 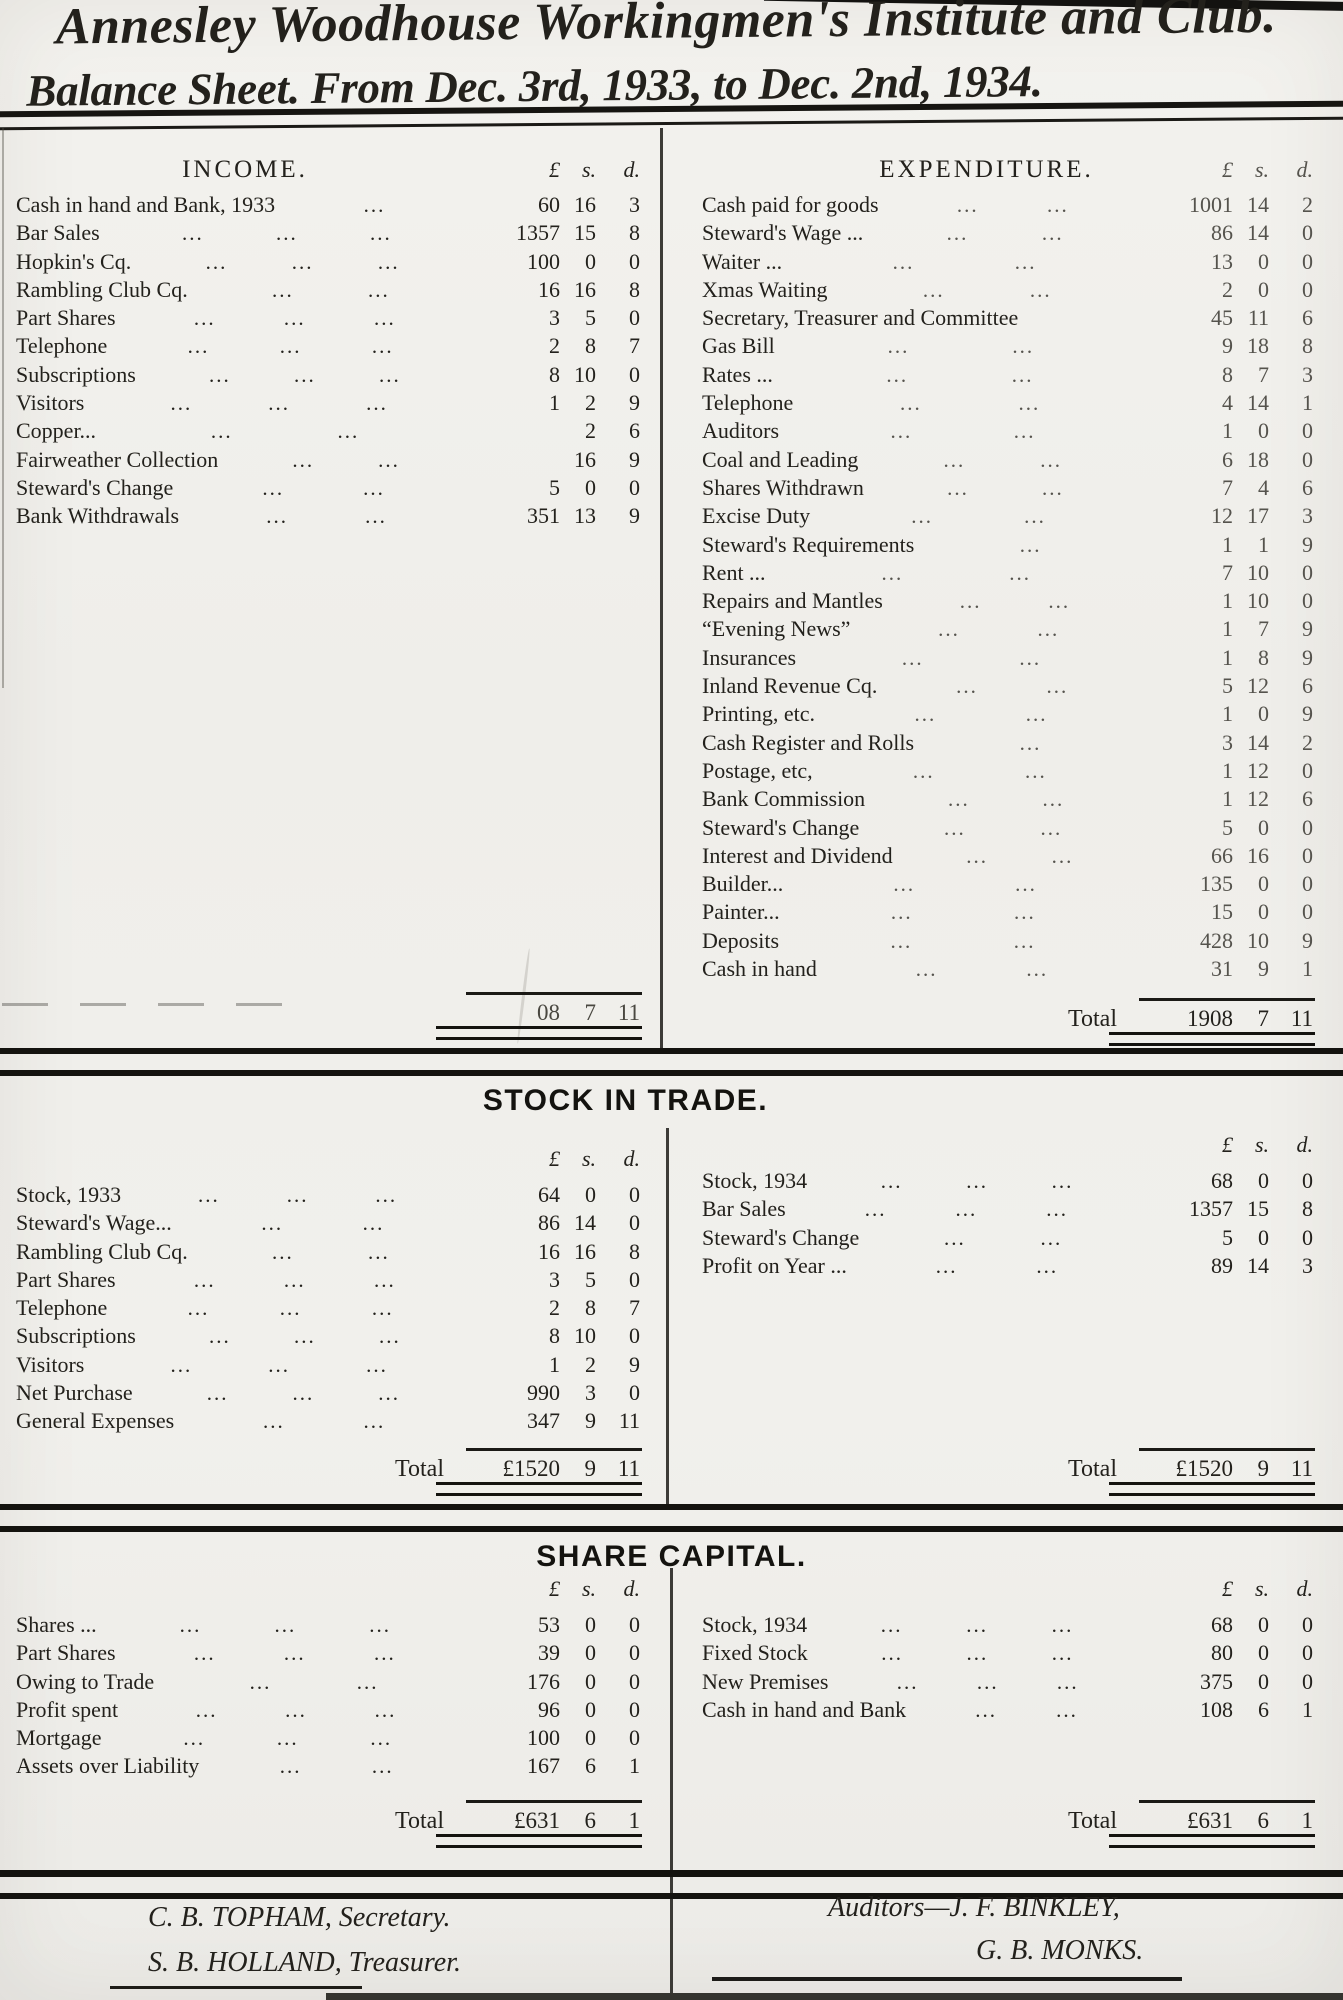 I want to click on row-pounds: 13, so click(x=1222, y=261).